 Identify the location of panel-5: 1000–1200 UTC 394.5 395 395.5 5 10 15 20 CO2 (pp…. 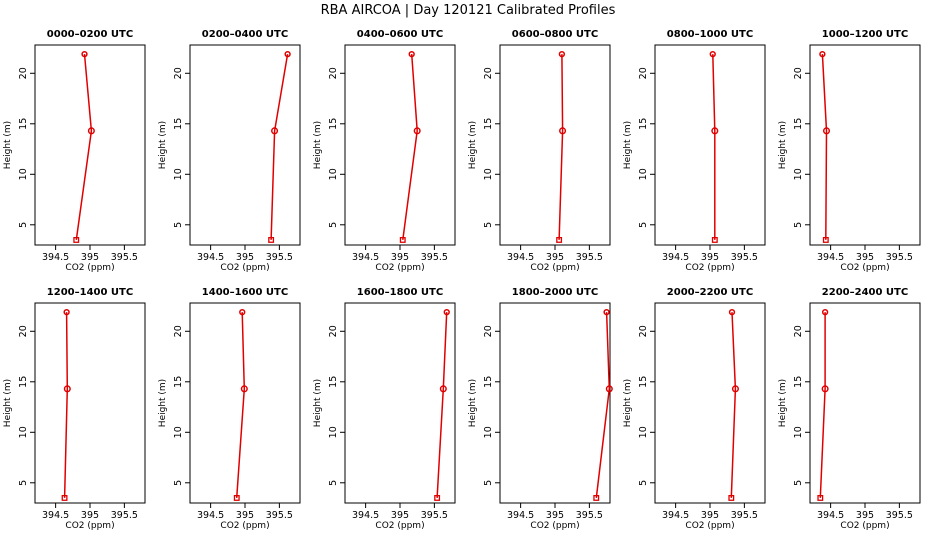
(849, 151).